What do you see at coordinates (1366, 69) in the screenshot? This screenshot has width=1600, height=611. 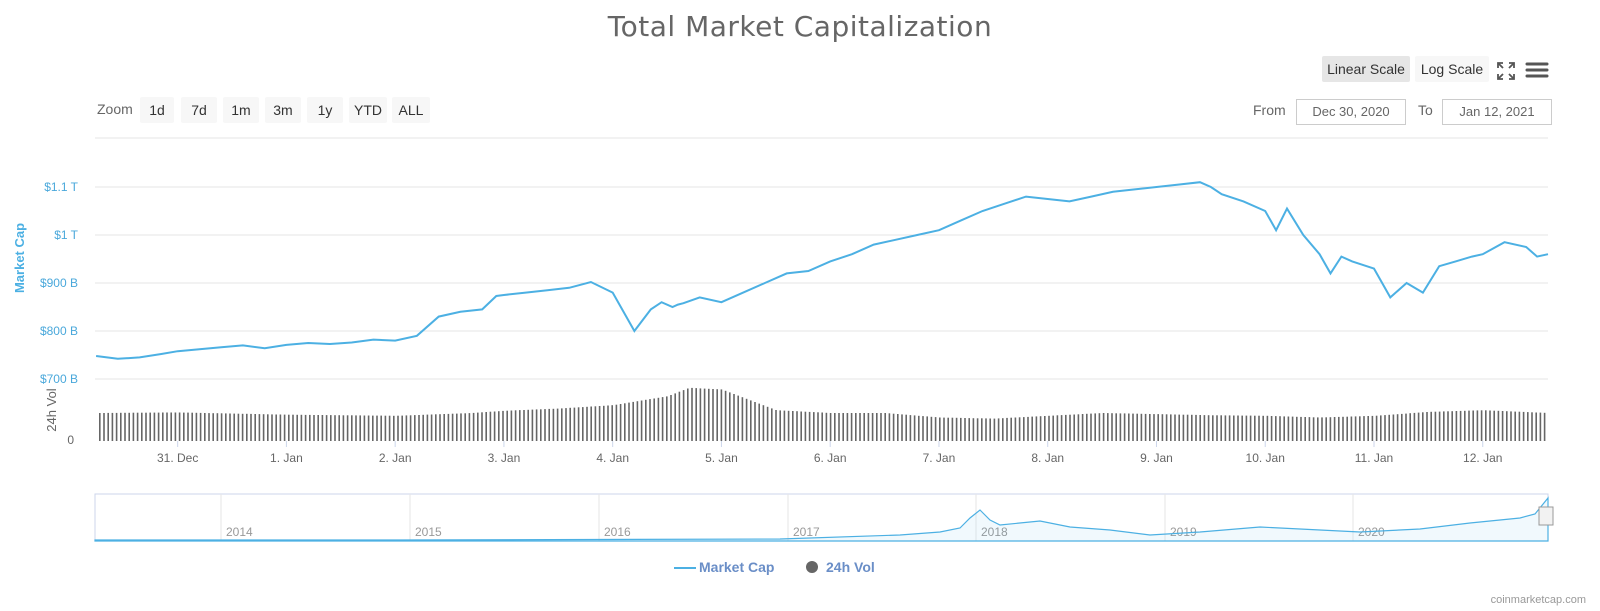 I see `linear-scale-button: Linear Scale` at bounding box center [1366, 69].